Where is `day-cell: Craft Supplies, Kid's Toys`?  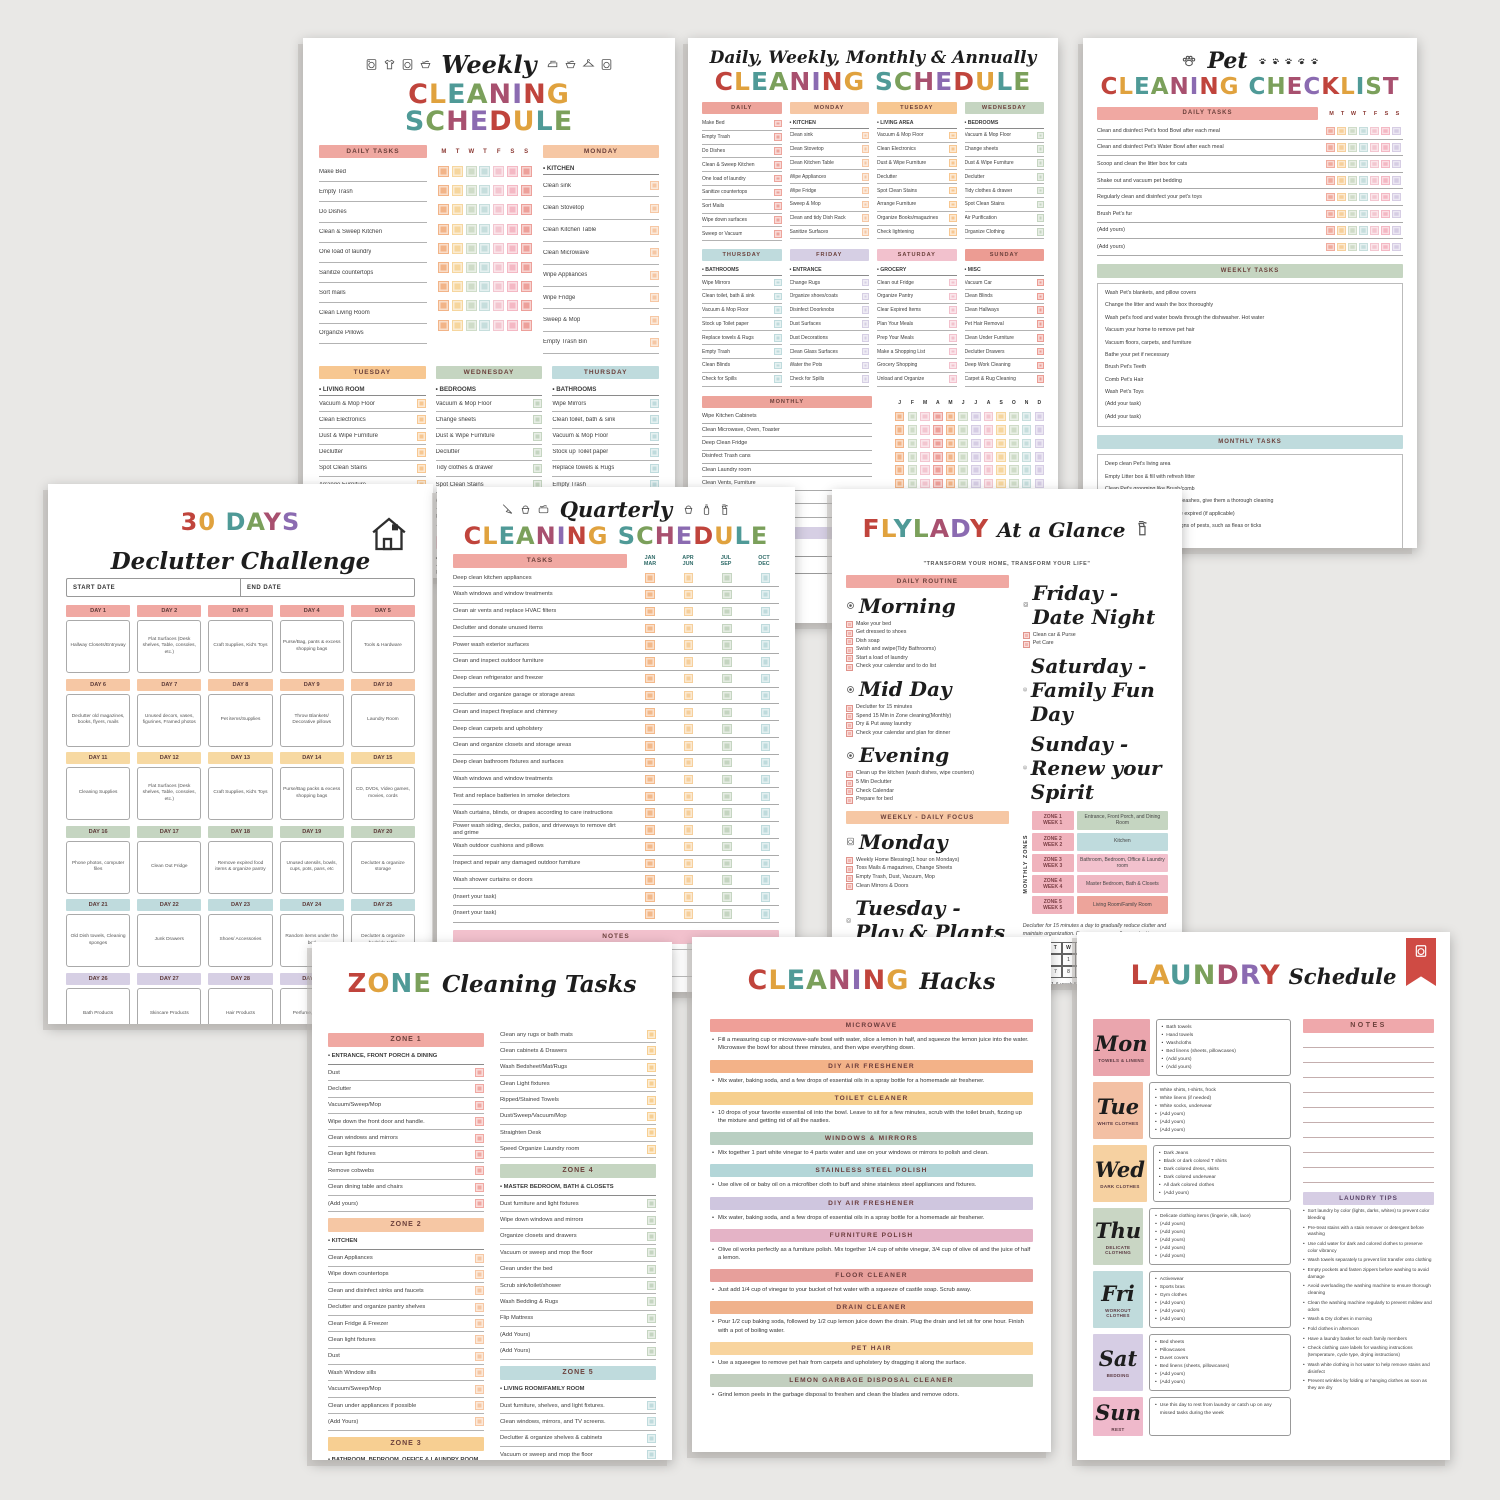 day-cell: Craft Supplies, Kid's Toys is located at coordinates (240, 794).